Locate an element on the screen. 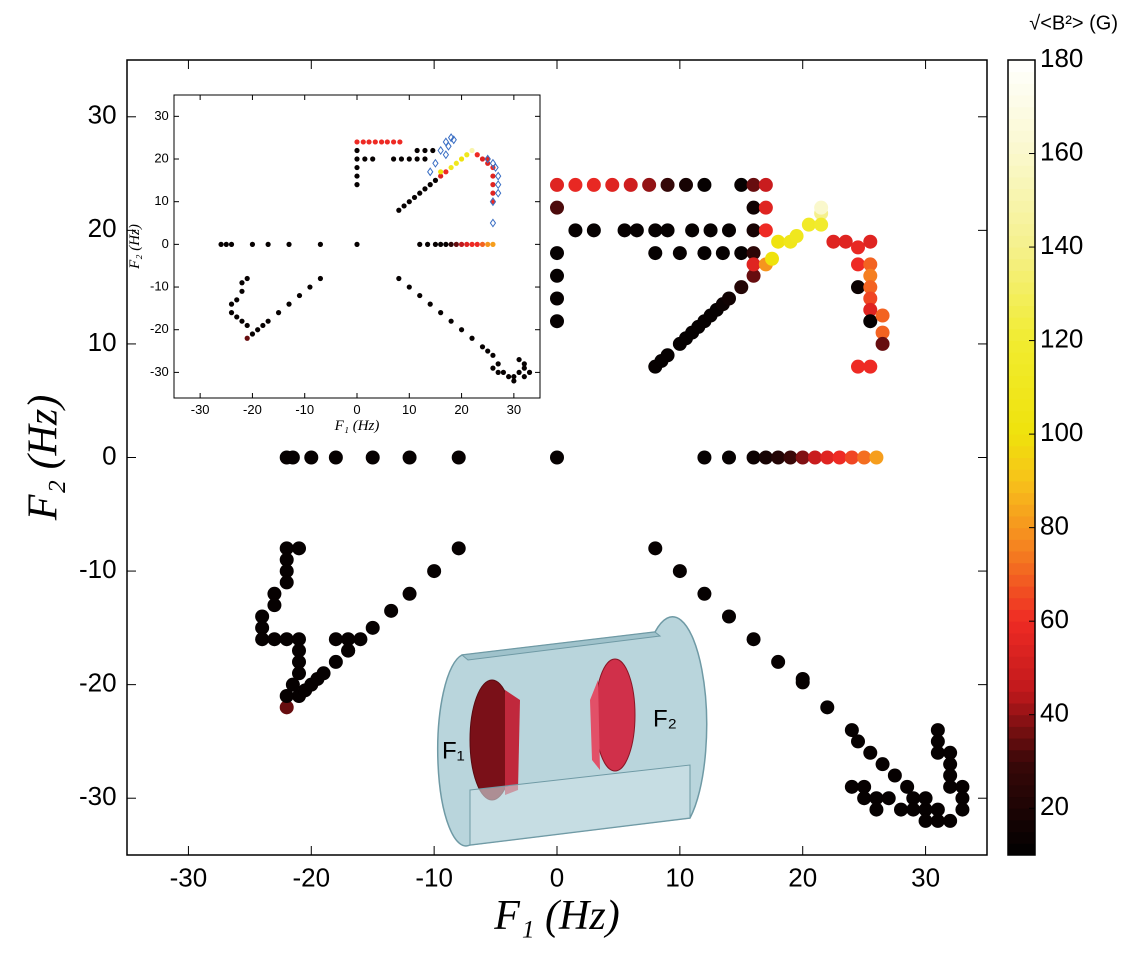 The height and width of the screenshot is (961, 1123). cylinder-illustration: F₁ F₂ is located at coordinates (572, 731).